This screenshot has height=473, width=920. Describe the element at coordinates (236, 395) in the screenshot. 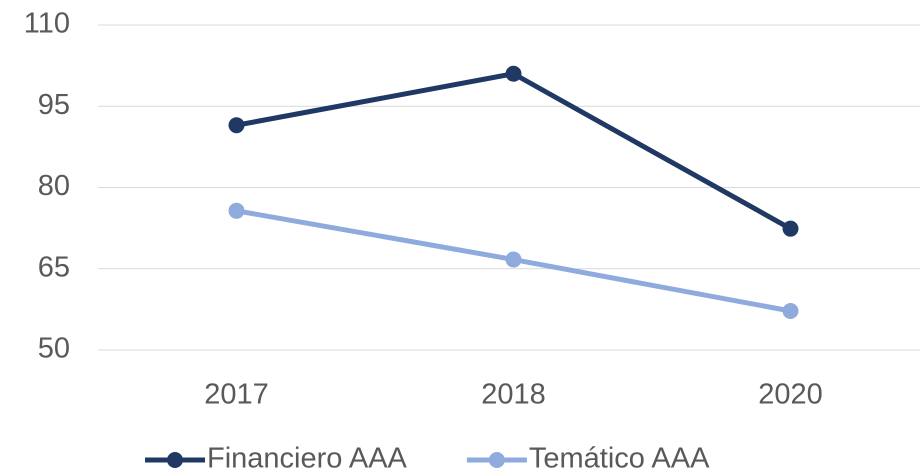

I see `x-tick-label: 2017` at that location.